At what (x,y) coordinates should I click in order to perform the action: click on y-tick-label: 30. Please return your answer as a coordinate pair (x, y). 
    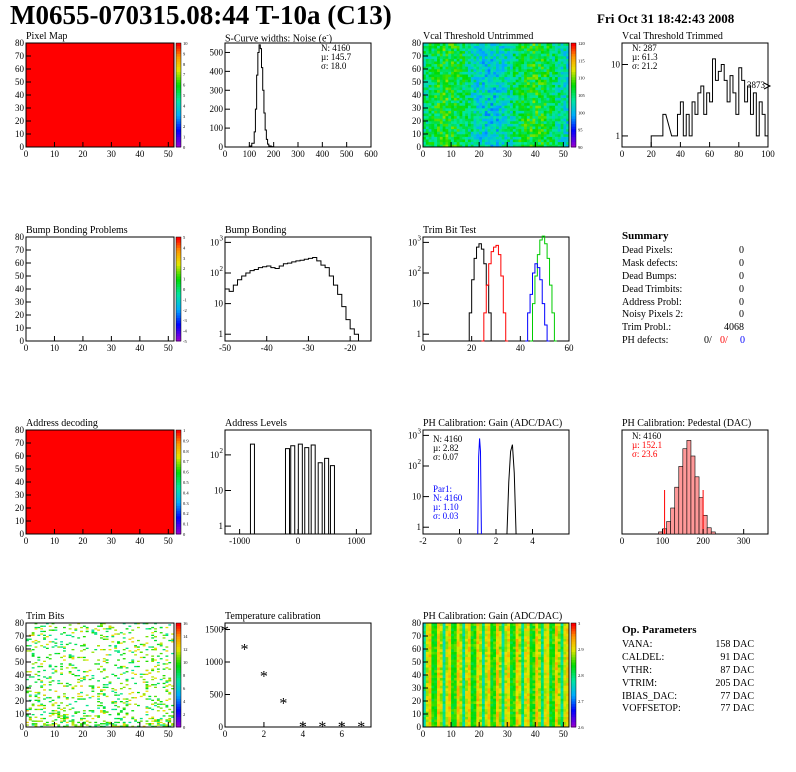
    Looking at the image, I should click on (20, 108).